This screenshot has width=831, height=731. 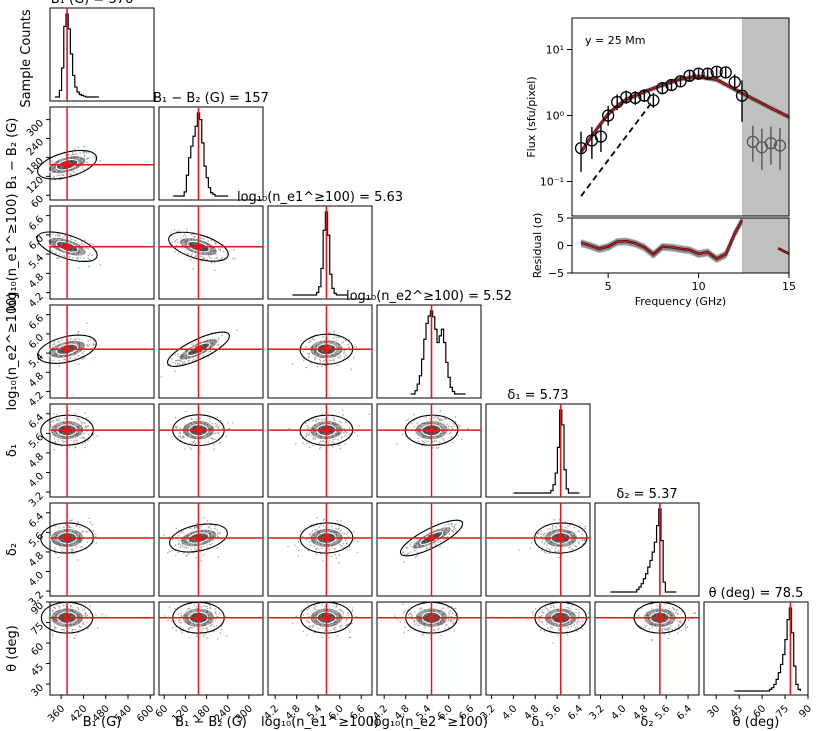 What do you see at coordinates (429, 722) in the screenshot?
I see `x-axis-label-3: log₁₀(n_e2^≥100)` at bounding box center [429, 722].